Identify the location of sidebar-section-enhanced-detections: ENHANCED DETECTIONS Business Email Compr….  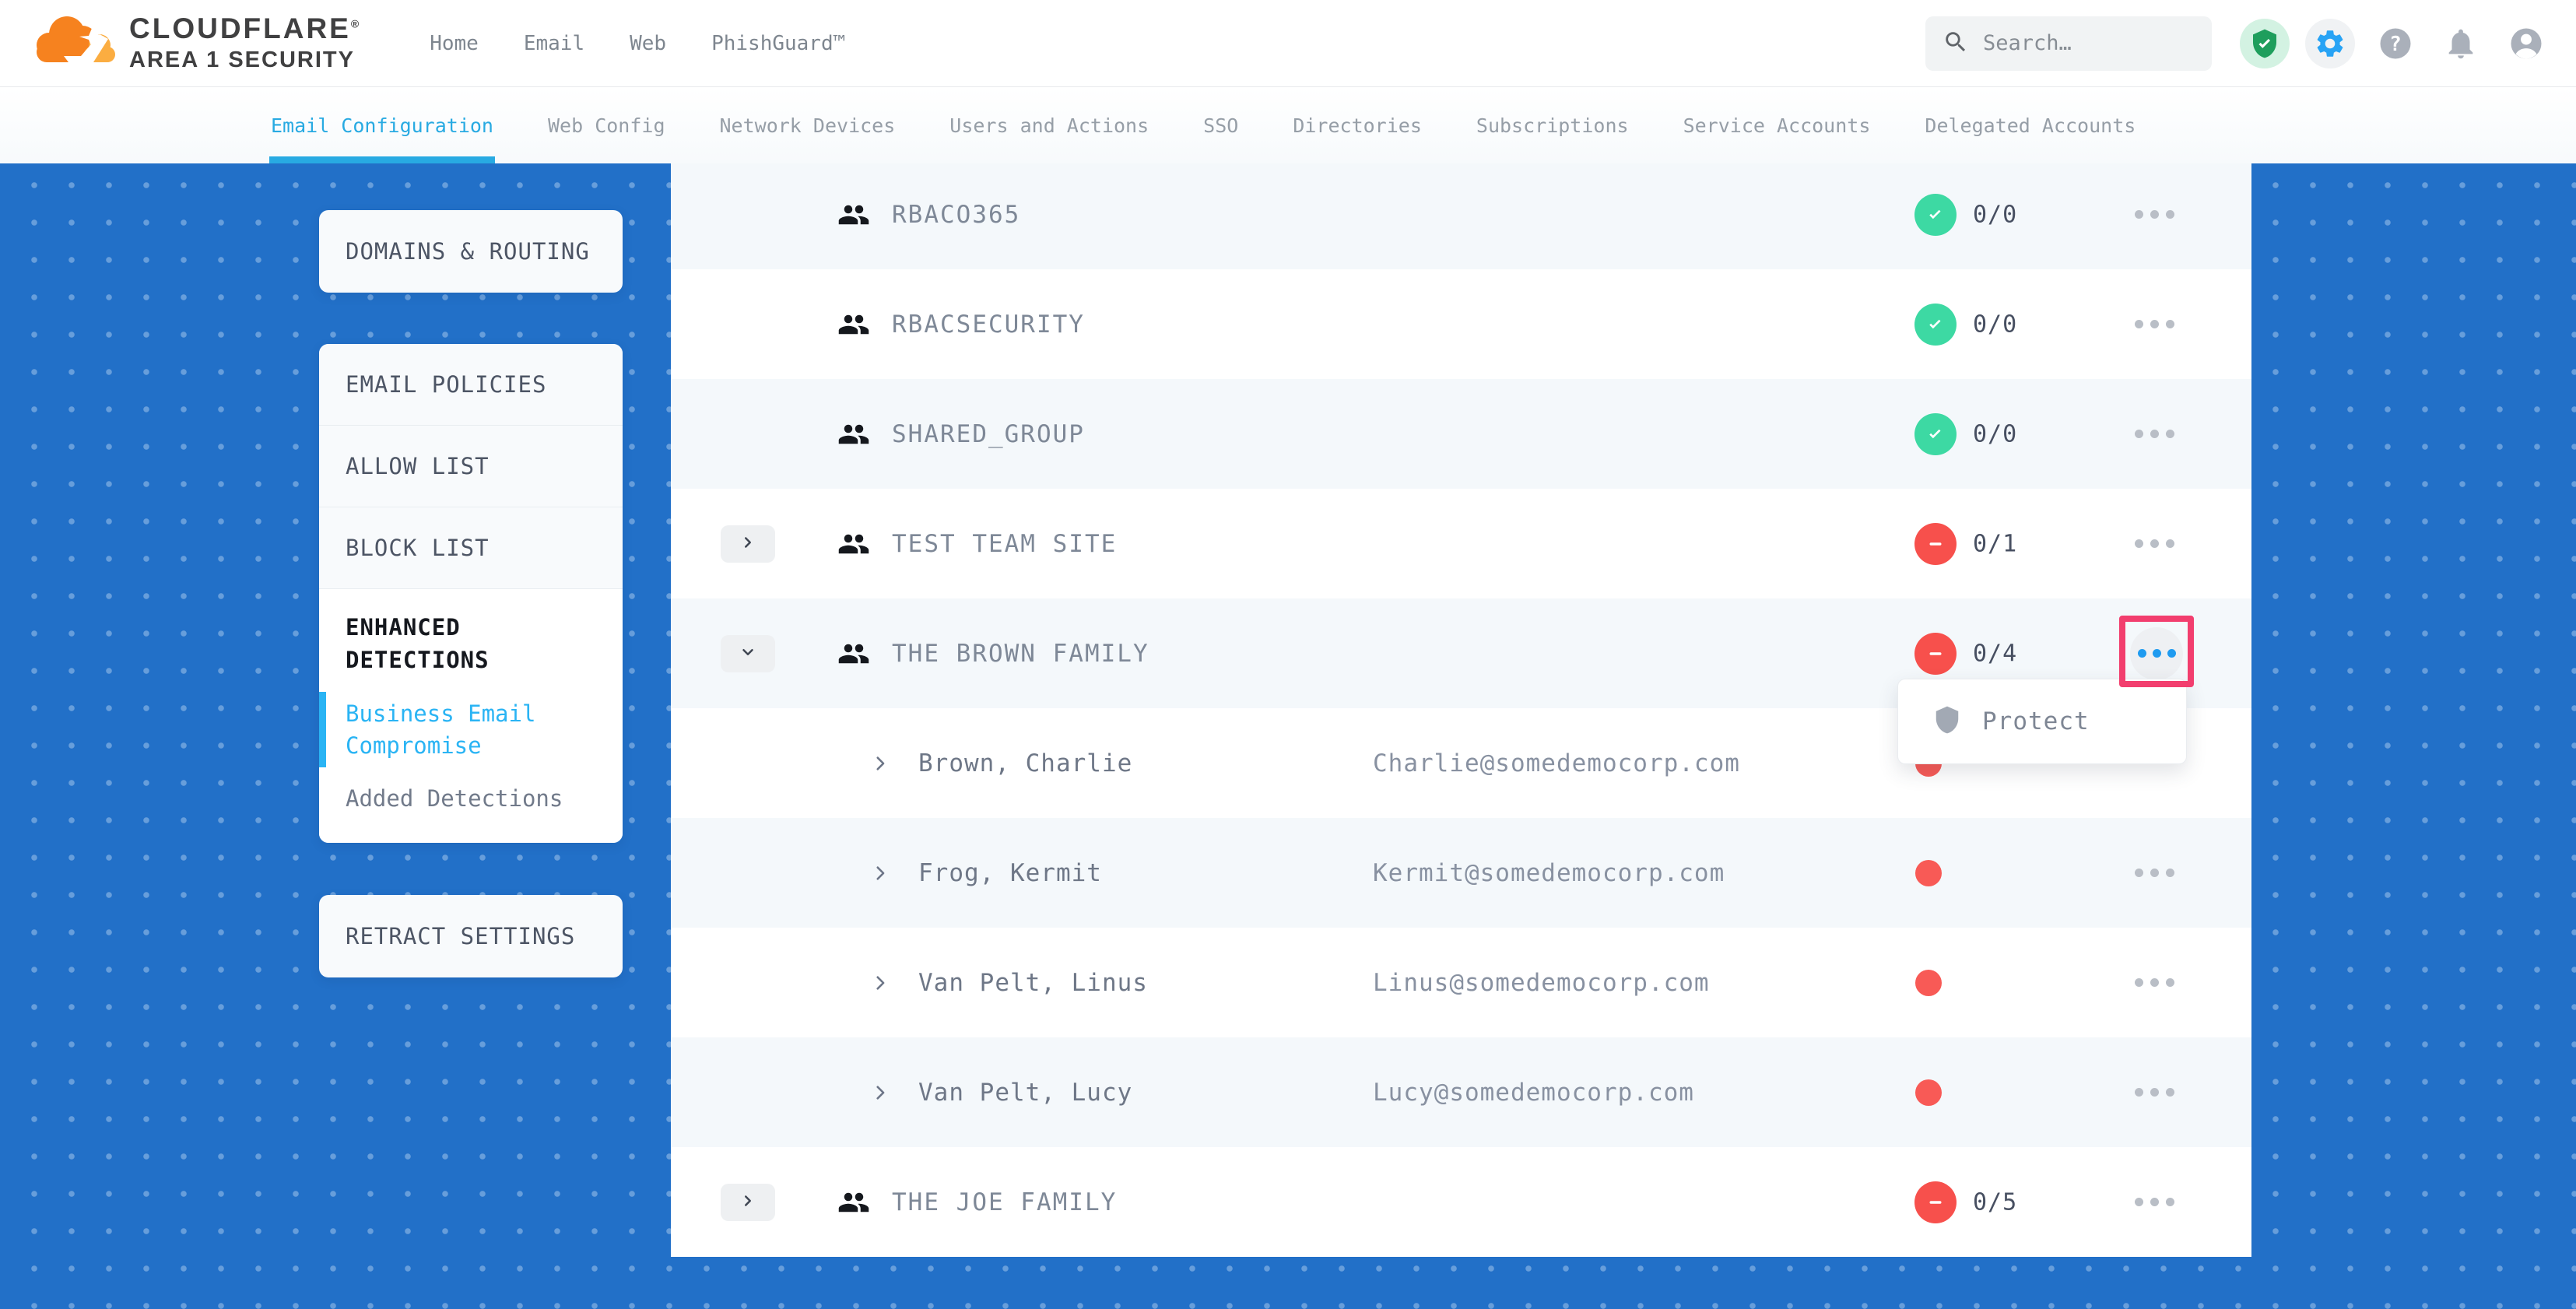
(471, 716).